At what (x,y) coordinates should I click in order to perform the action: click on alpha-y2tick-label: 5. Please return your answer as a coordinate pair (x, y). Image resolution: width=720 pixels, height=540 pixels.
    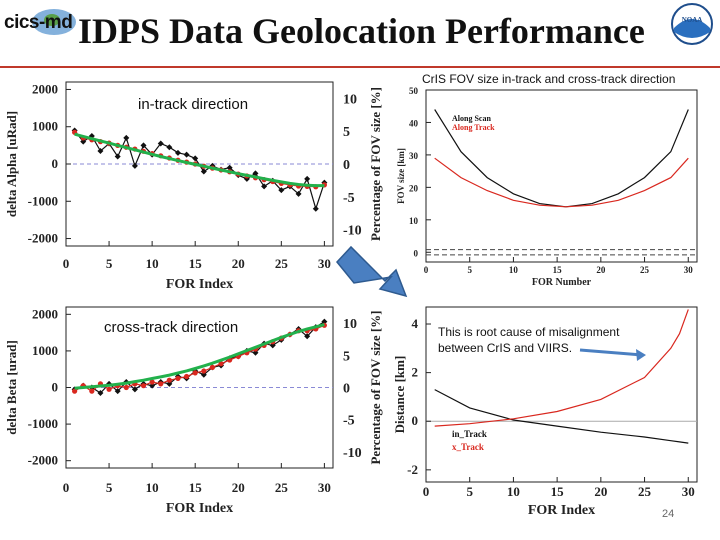
    Looking at the image, I should click on (346, 132).